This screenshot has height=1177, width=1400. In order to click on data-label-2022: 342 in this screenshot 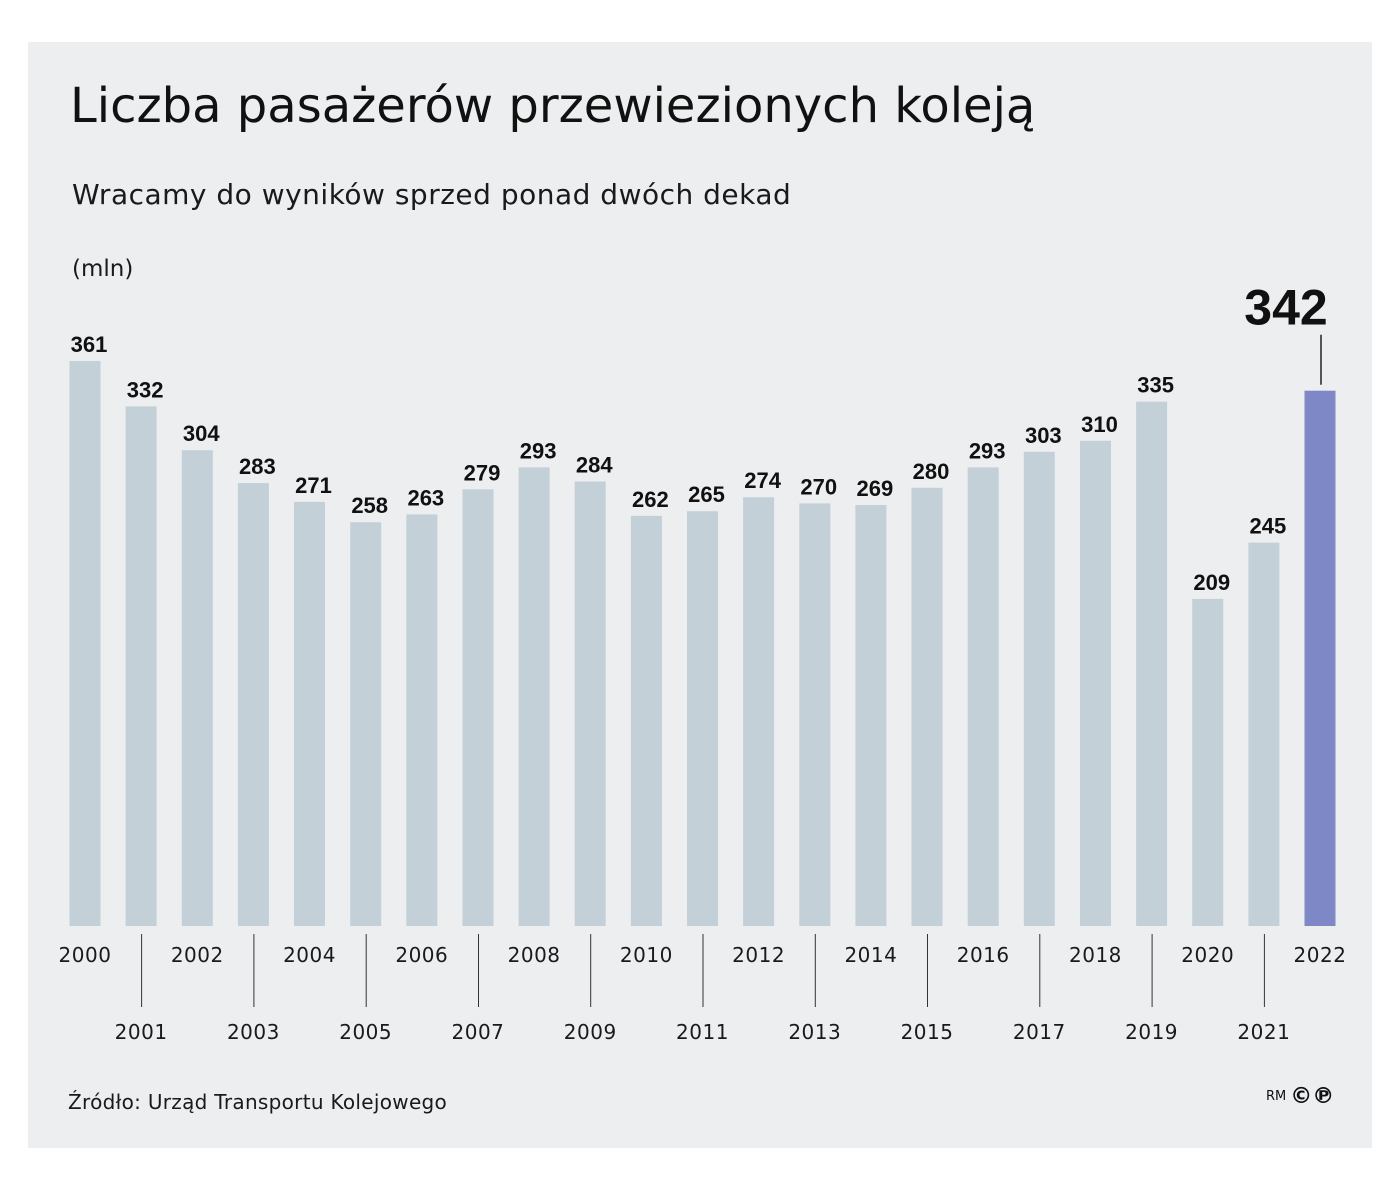, I will do `click(1285, 308)`.